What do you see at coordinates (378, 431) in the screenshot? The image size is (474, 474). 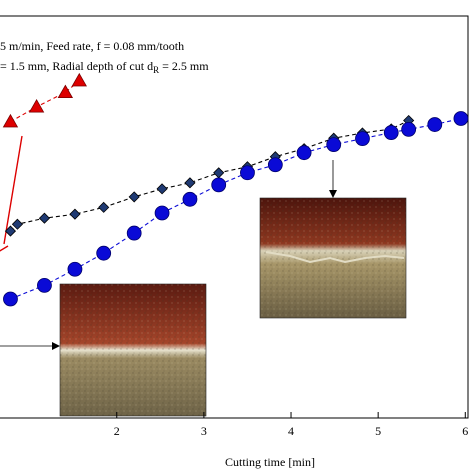 I see `x-tick-label: 5` at bounding box center [378, 431].